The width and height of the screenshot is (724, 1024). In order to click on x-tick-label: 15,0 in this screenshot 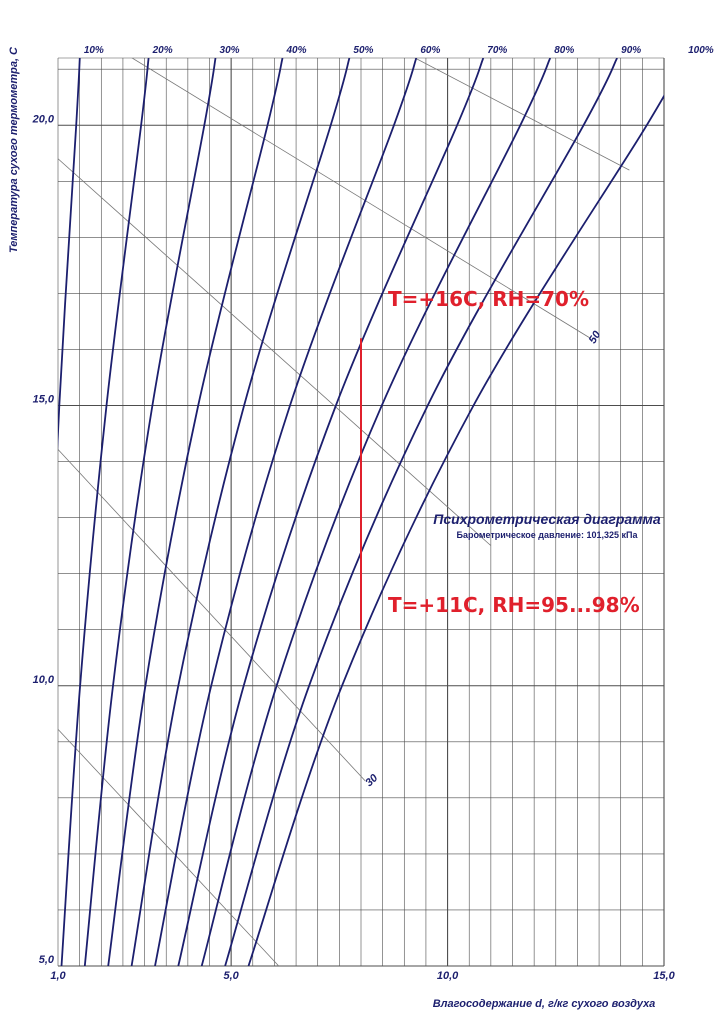, I will do `click(664, 976)`.